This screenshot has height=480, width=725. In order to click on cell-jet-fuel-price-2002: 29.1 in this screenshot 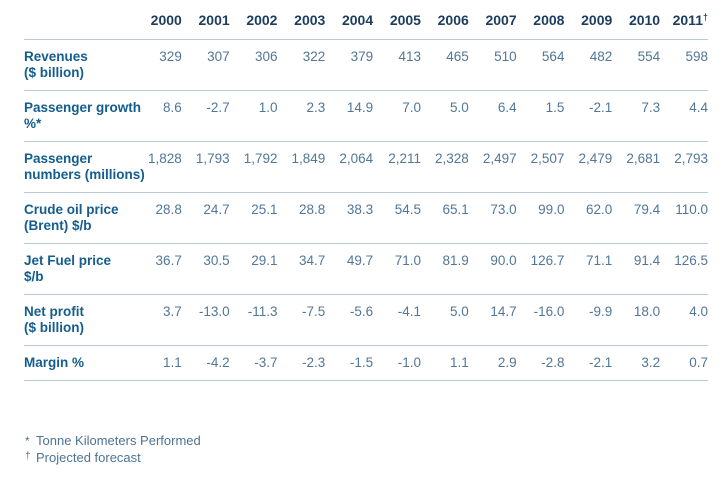, I will do `click(253, 269)`.